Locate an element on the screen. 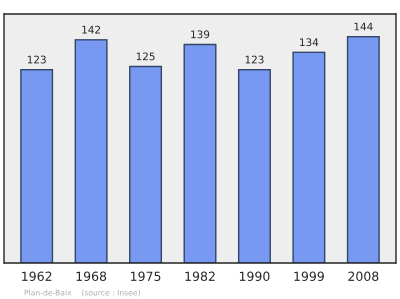 The image size is (400, 299). data-label: 139 is located at coordinates (200, 34).